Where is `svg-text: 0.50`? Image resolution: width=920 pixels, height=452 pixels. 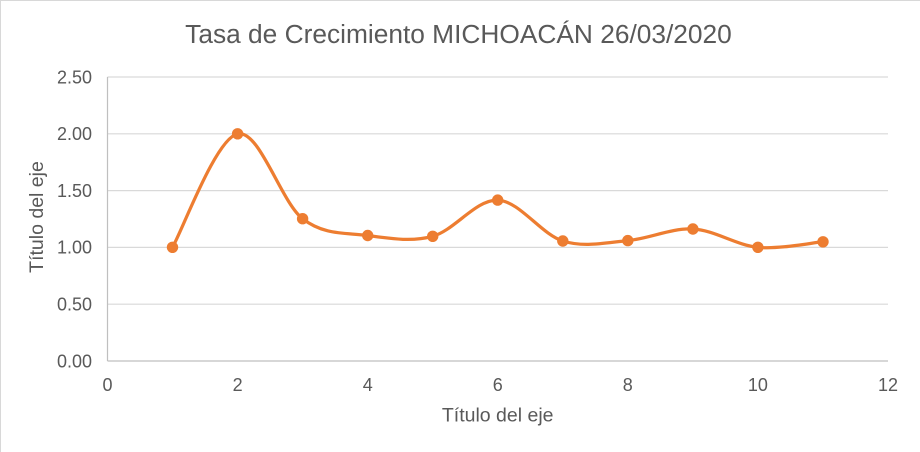 svg-text: 0.50 is located at coordinates (74, 305).